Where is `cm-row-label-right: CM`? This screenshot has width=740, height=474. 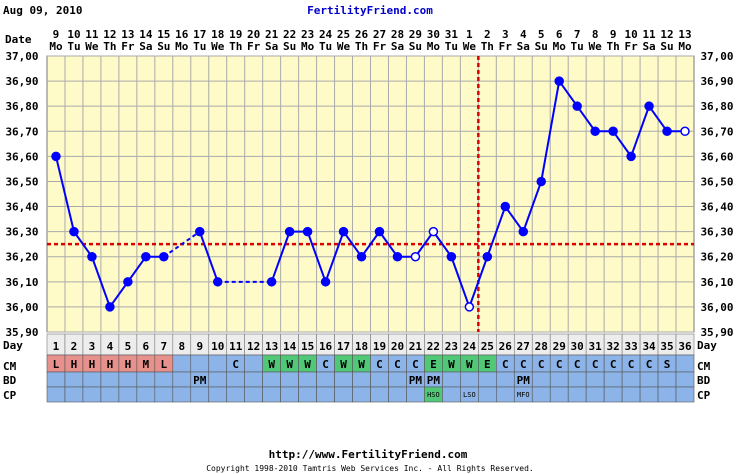
cm-row-label-right: CM is located at coordinates (704, 366).